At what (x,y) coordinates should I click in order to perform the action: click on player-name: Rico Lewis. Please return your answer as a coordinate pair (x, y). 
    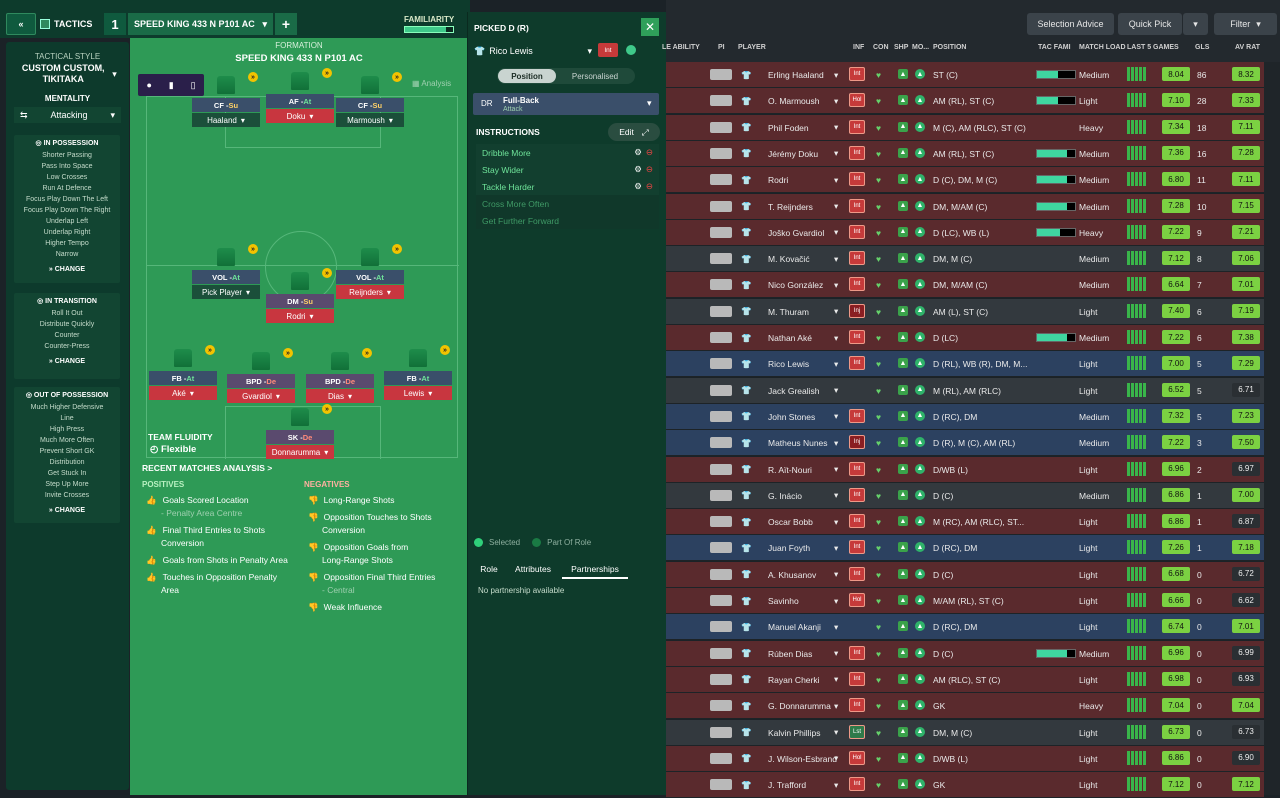
    Looking at the image, I should click on (789, 364).